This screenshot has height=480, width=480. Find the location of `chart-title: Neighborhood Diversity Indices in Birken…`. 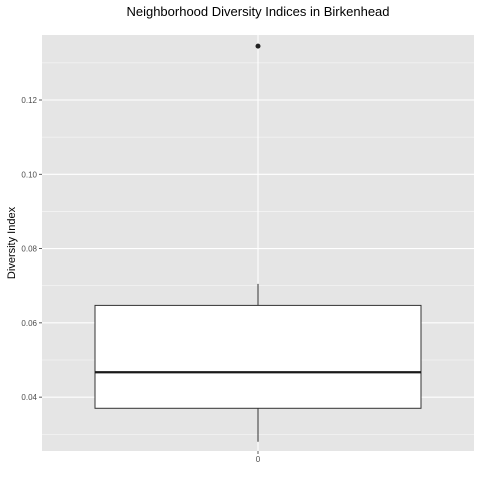

chart-title: Neighborhood Diversity Indices in Birken… is located at coordinates (257, 11).